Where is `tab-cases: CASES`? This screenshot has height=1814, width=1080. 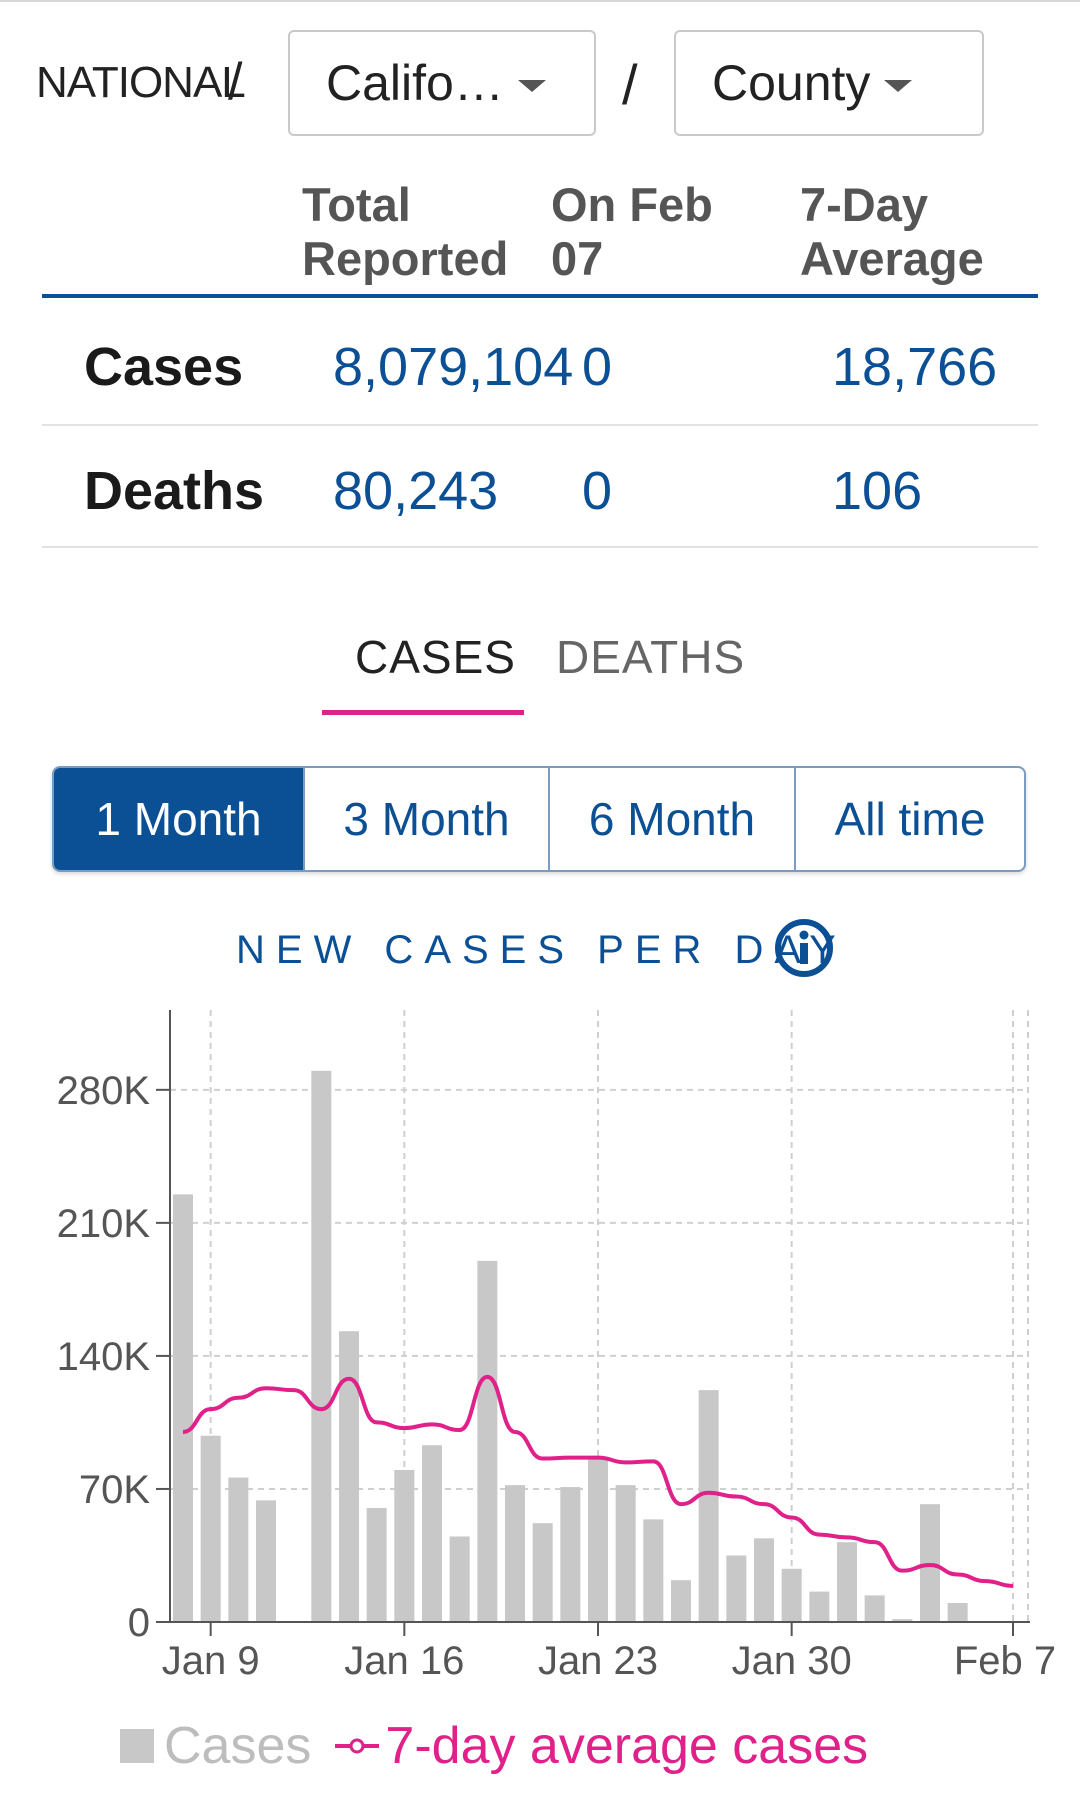
tab-cases: CASES is located at coordinates (435, 657).